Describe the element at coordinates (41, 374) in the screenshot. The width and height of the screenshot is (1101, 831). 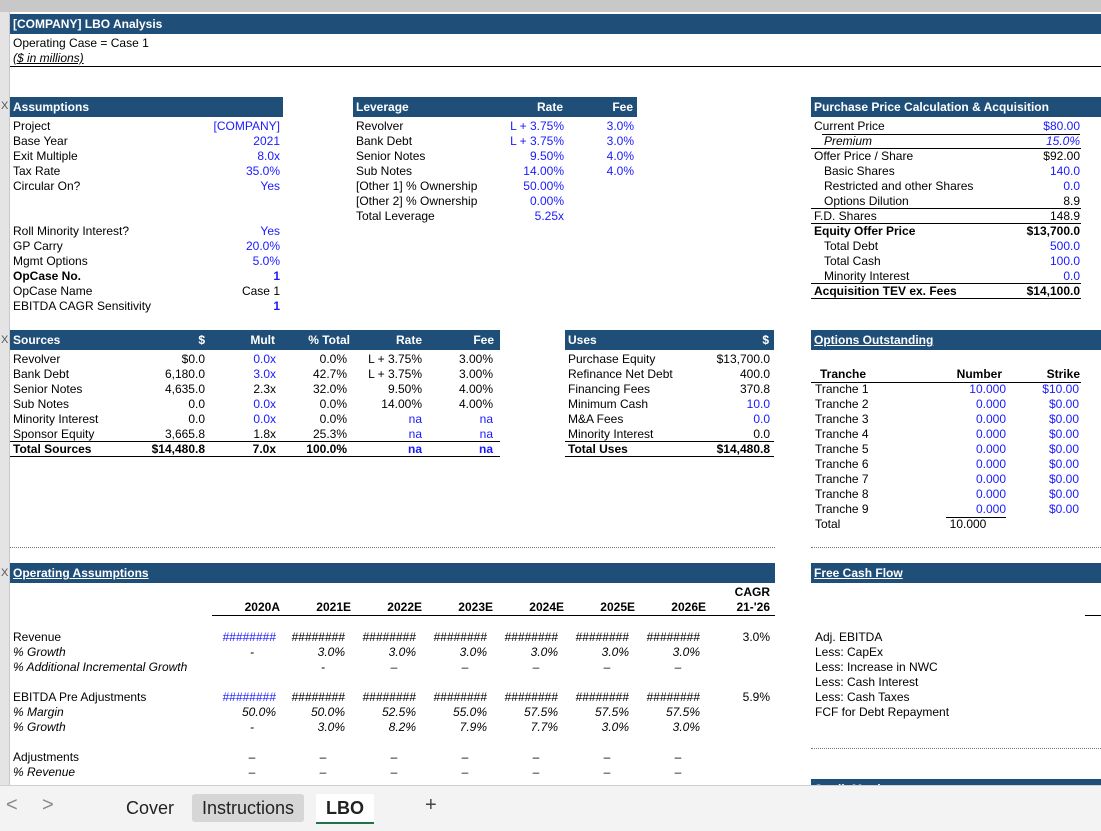
I see `sources-label: Bank Debt` at that location.